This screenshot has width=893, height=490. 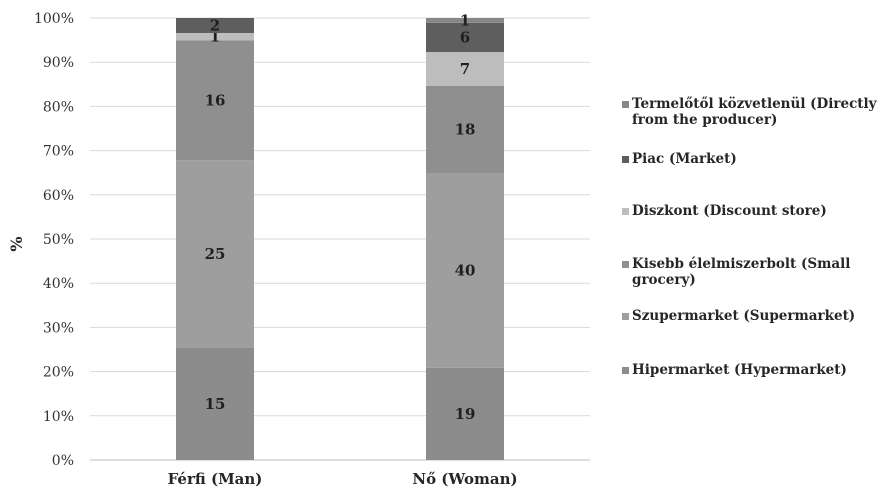 What do you see at coordinates (63, 461) in the screenshot?
I see `y-tick-label: 0%` at bounding box center [63, 461].